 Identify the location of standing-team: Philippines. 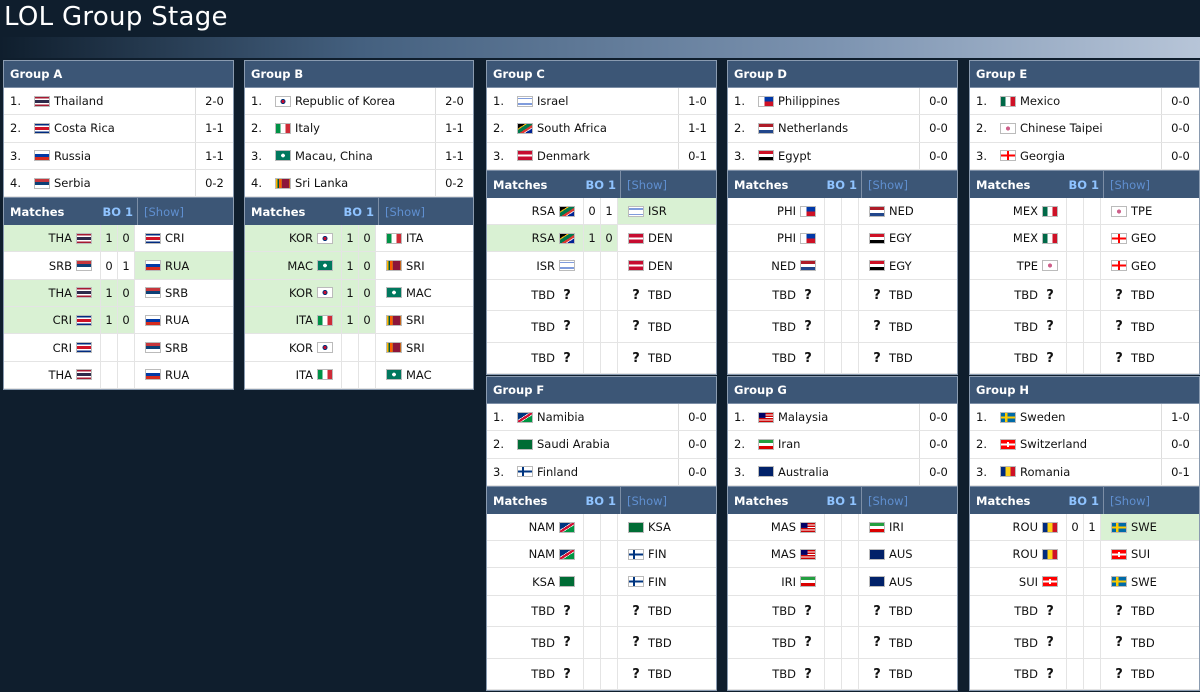
(836, 101).